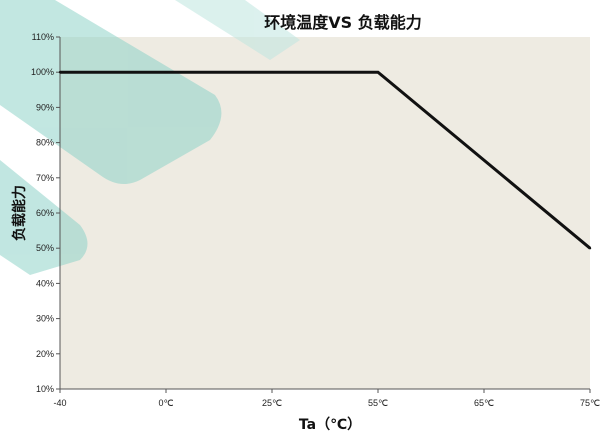 The height and width of the screenshot is (435, 612). What do you see at coordinates (326, 398) in the screenshot?
I see `x-axis-ticks: -40 0℃ 25℃ 55℃ 65℃ 75℃` at bounding box center [326, 398].